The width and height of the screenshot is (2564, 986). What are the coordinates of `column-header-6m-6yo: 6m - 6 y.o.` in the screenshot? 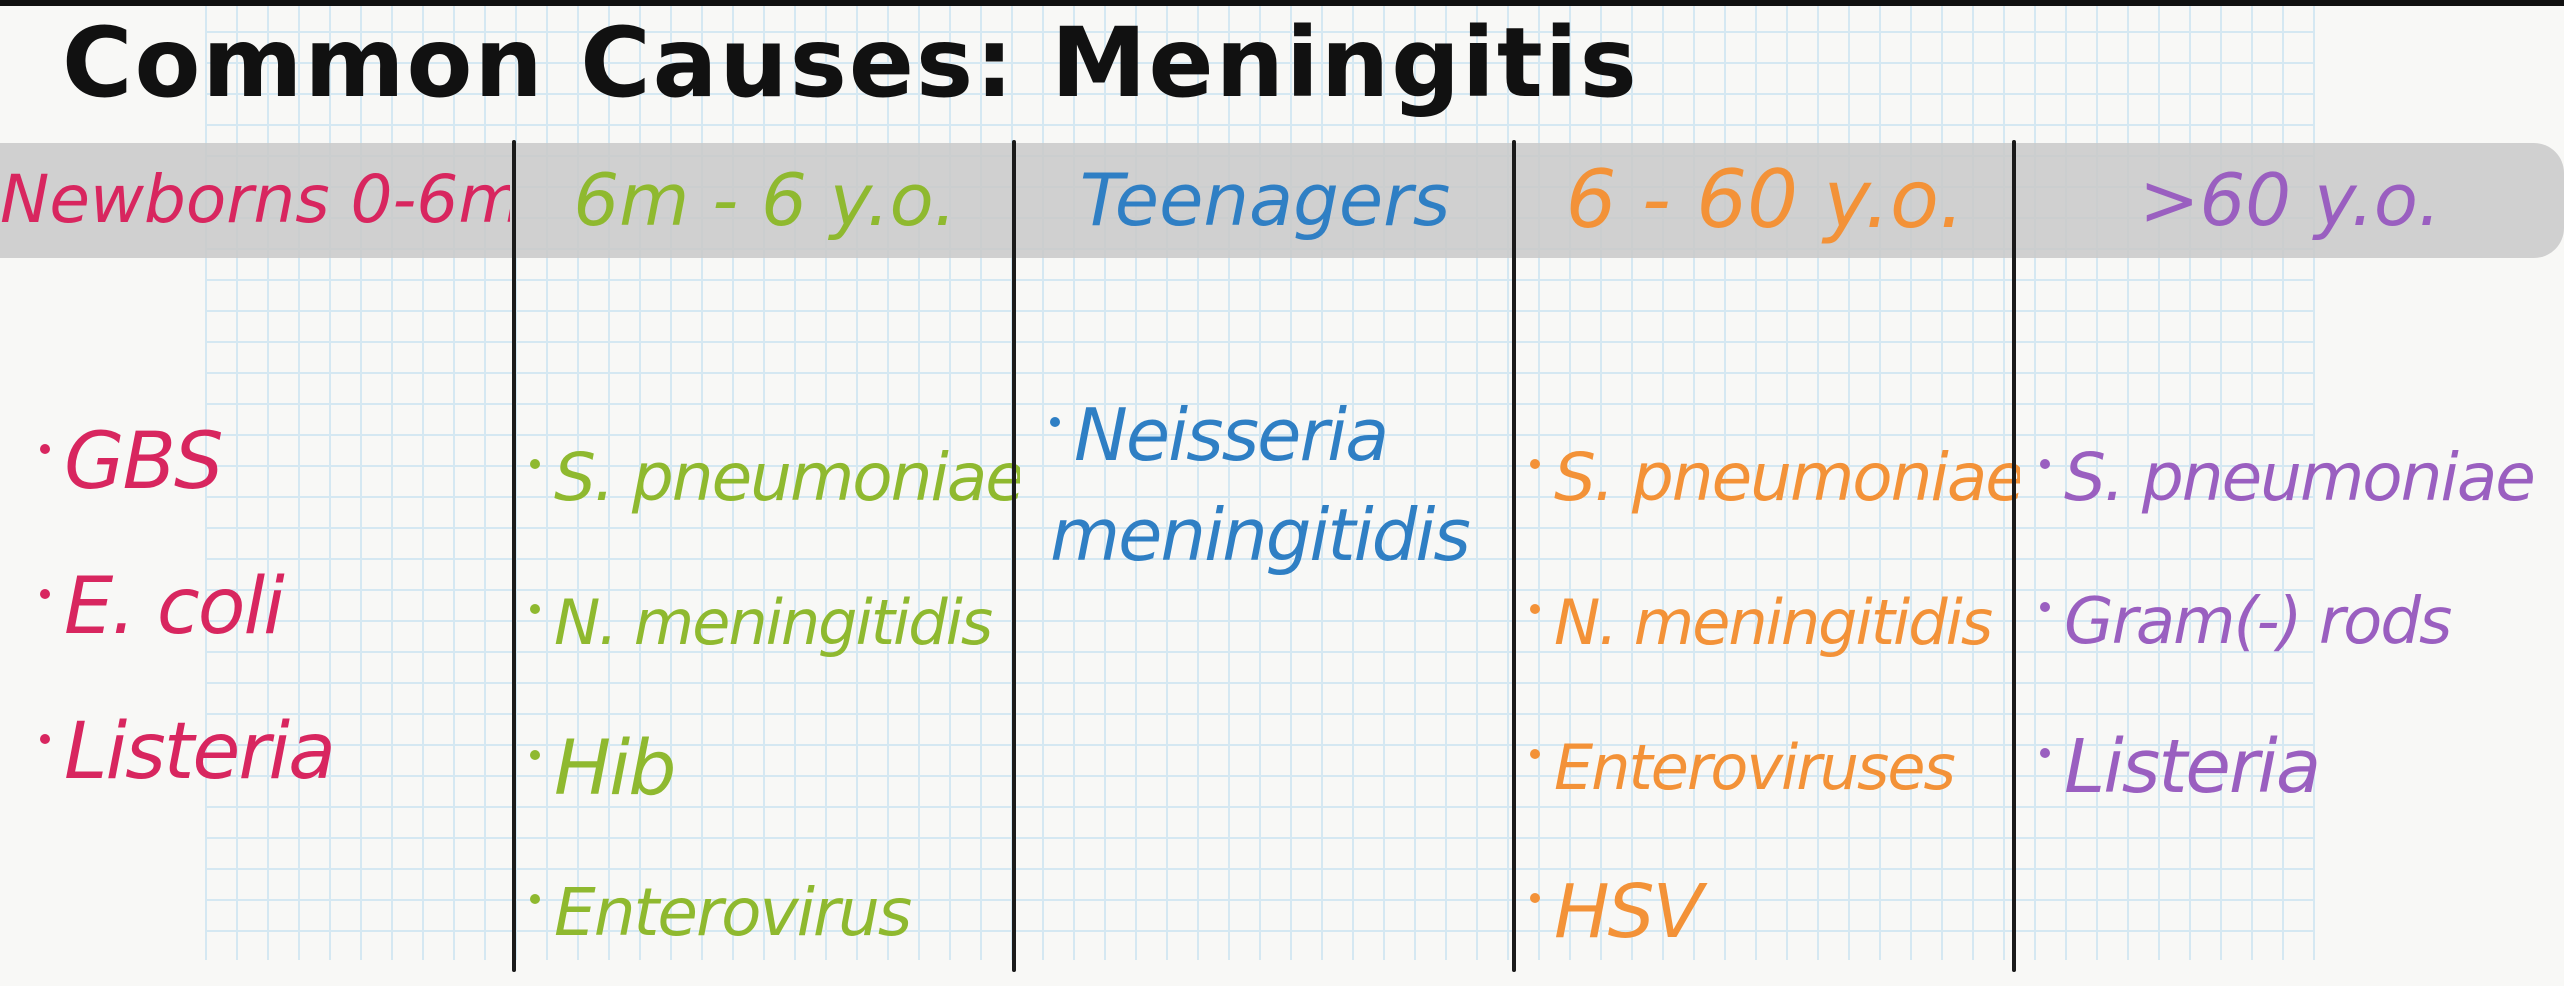 It's located at (765, 200).